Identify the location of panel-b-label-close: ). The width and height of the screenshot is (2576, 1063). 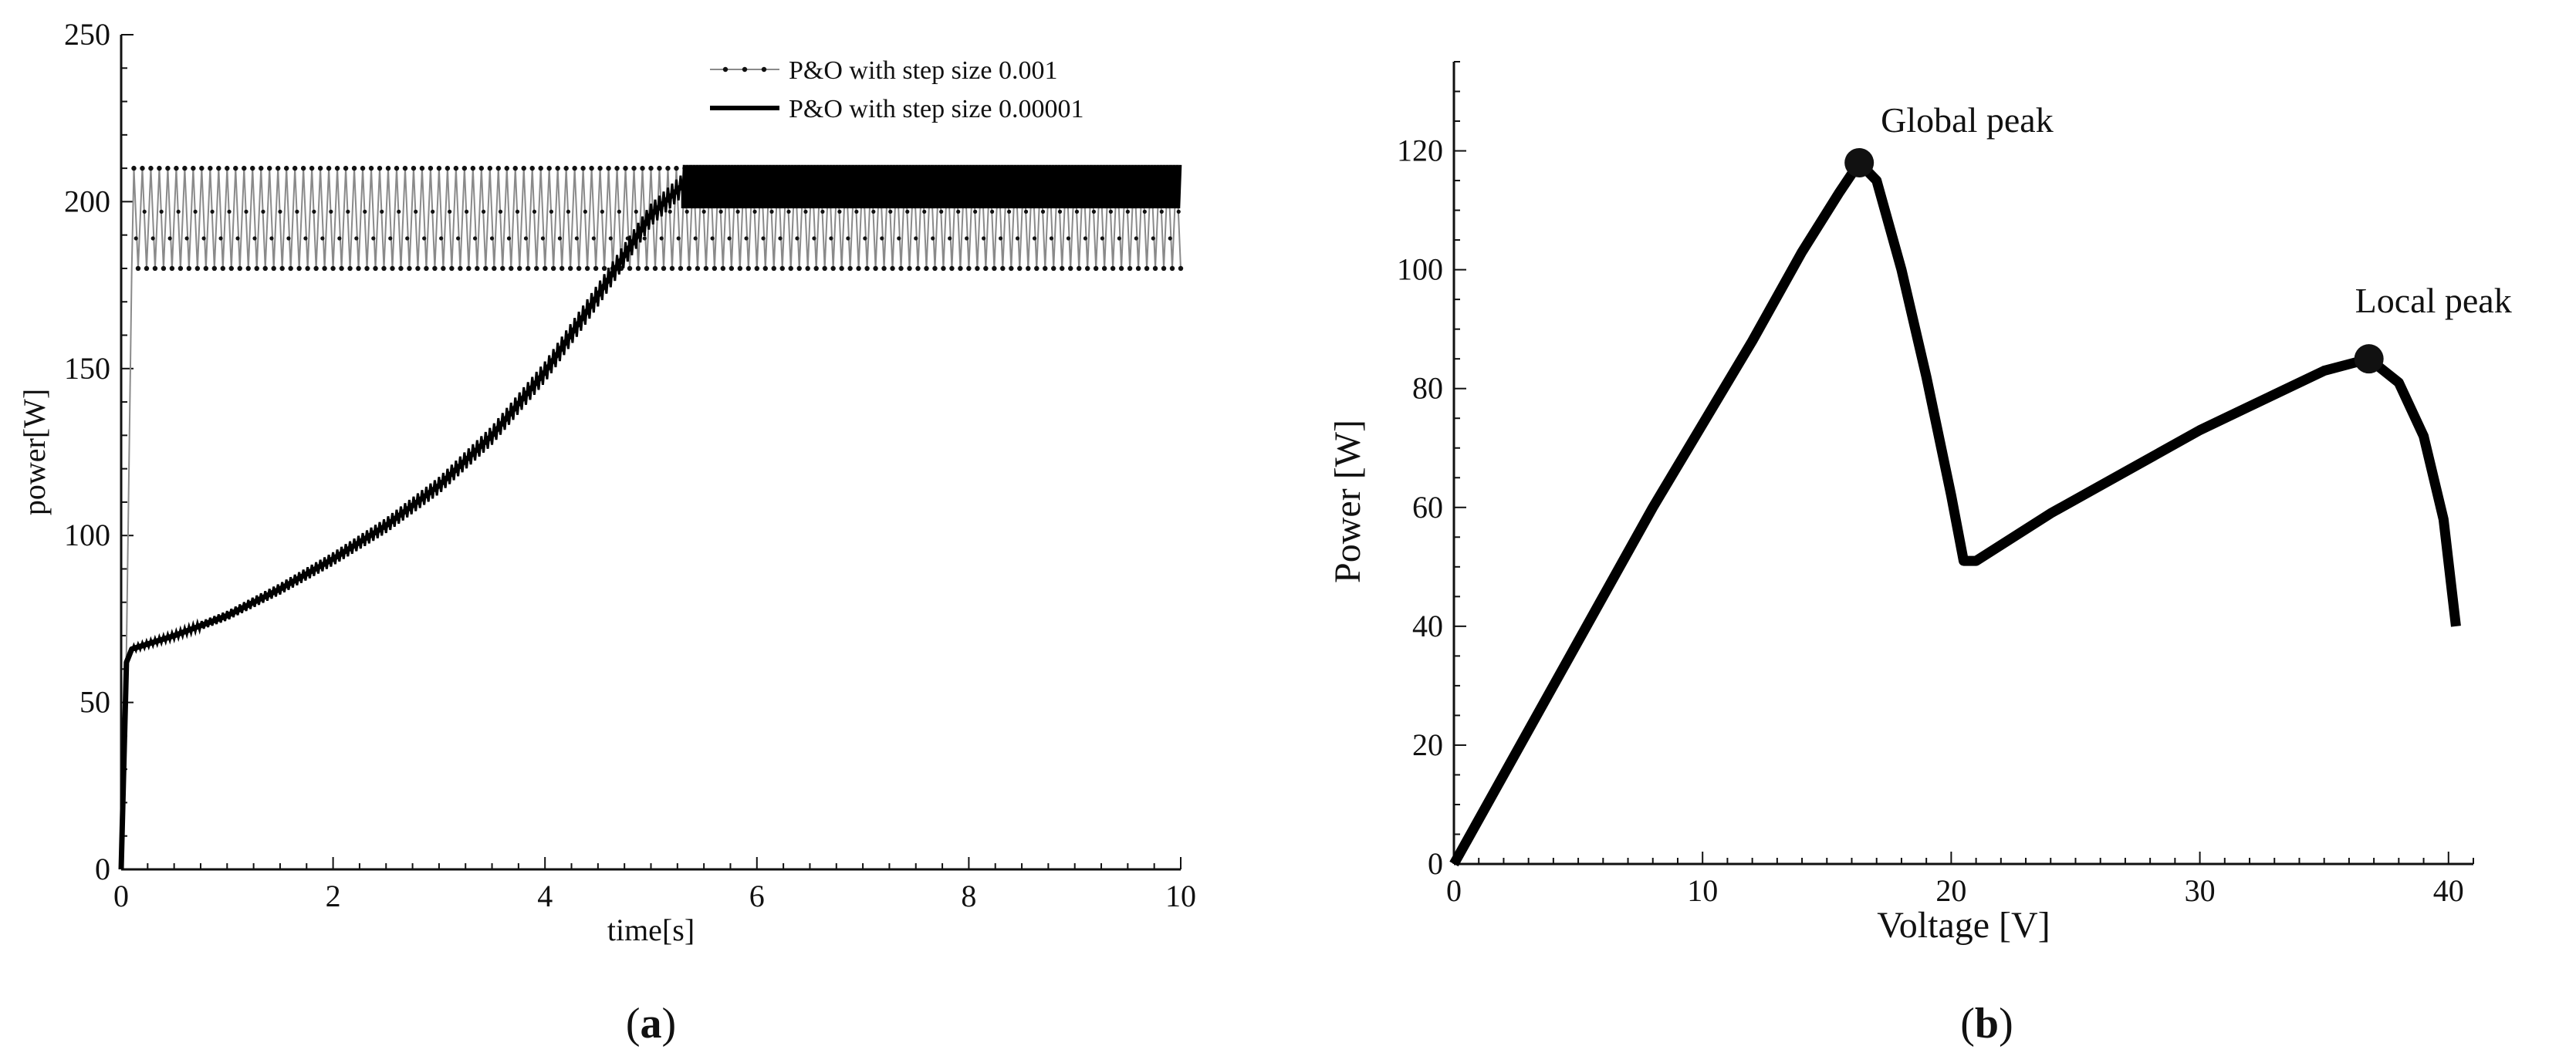
(2006, 1024).